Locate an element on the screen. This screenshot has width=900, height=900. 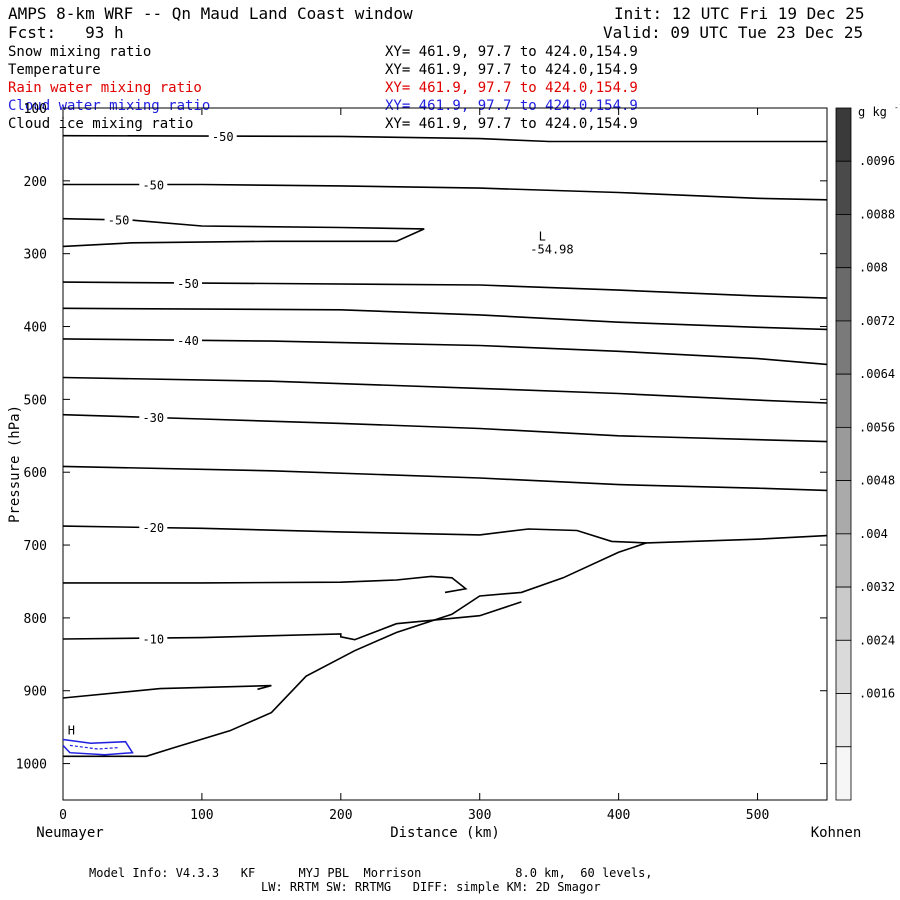
isotherm-label: -10 is located at coordinates (153, 639).